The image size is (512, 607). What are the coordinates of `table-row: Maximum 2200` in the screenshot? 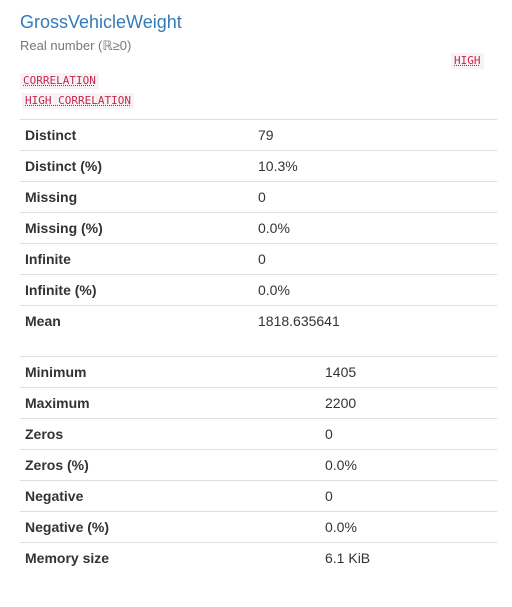 It's located at (258, 403).